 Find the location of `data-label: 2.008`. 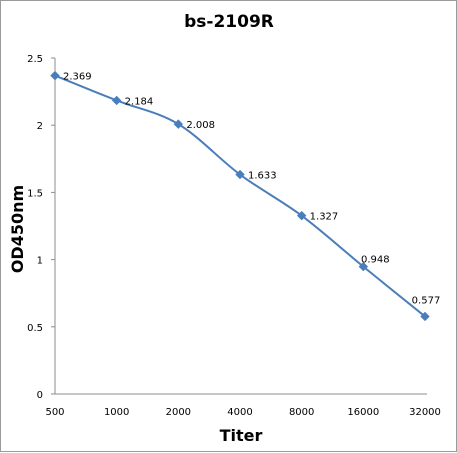

data-label: 2.008 is located at coordinates (200, 125).